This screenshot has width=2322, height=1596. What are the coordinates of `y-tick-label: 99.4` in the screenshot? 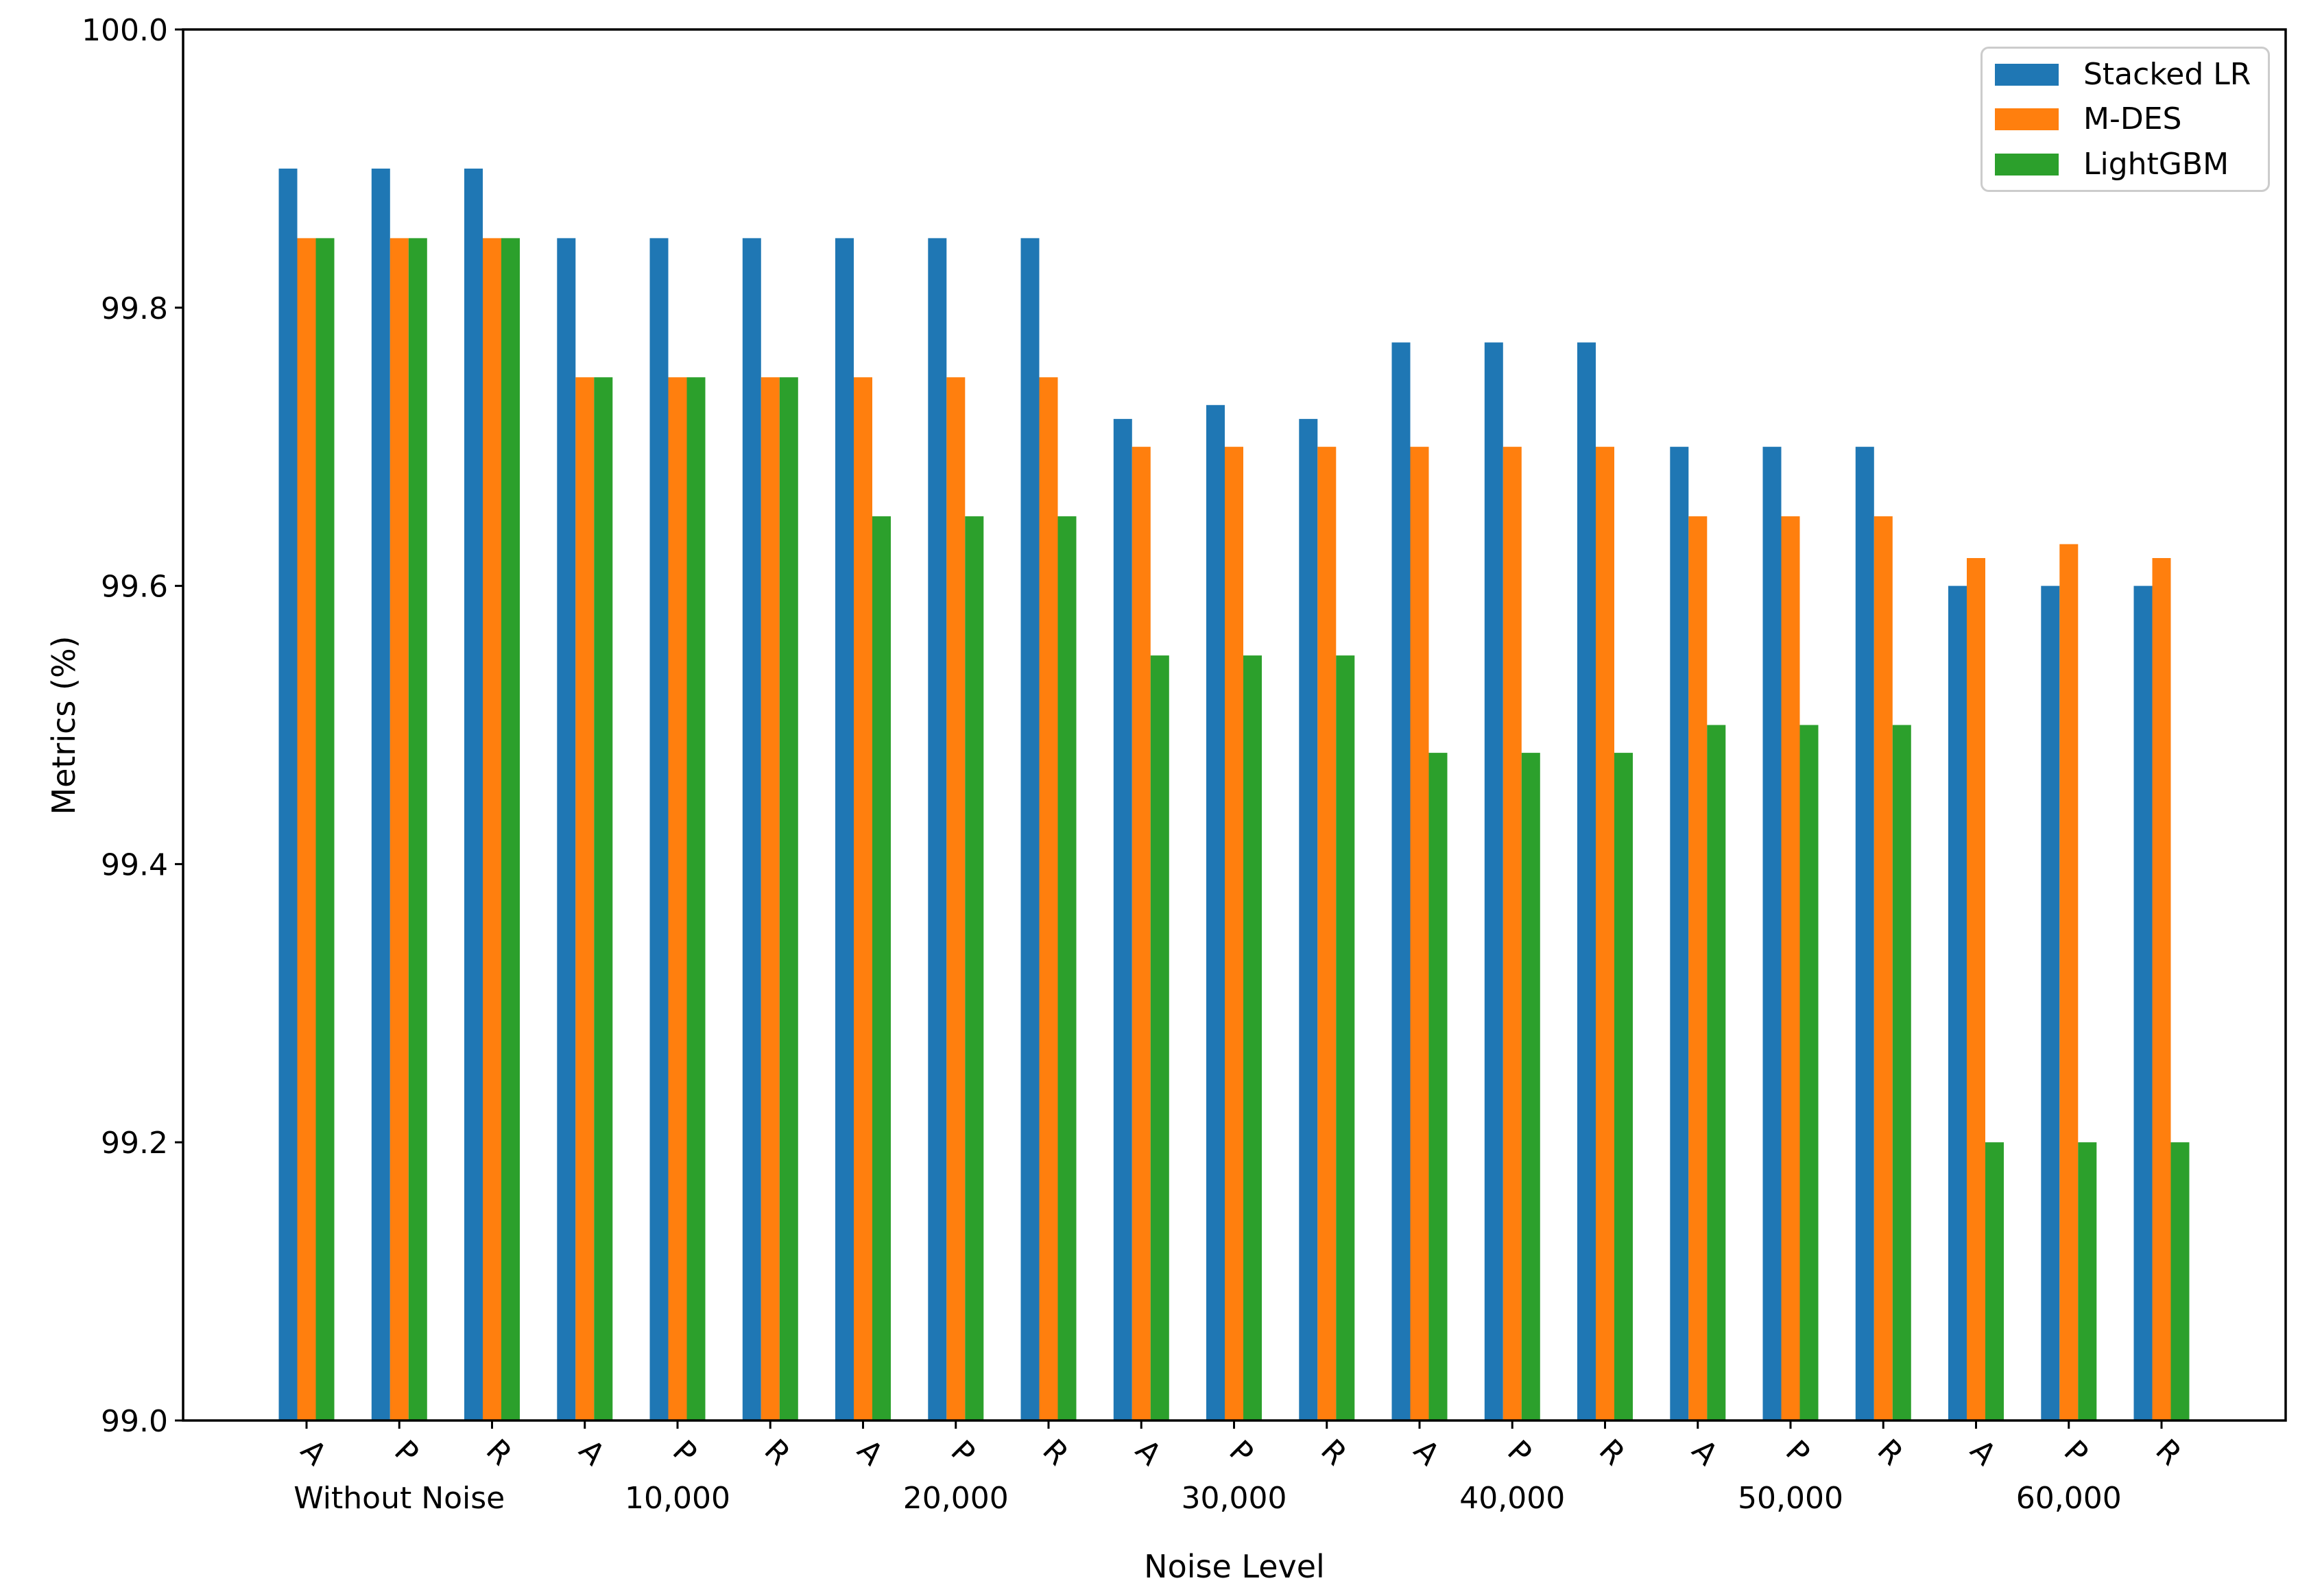 It's located at (134, 864).